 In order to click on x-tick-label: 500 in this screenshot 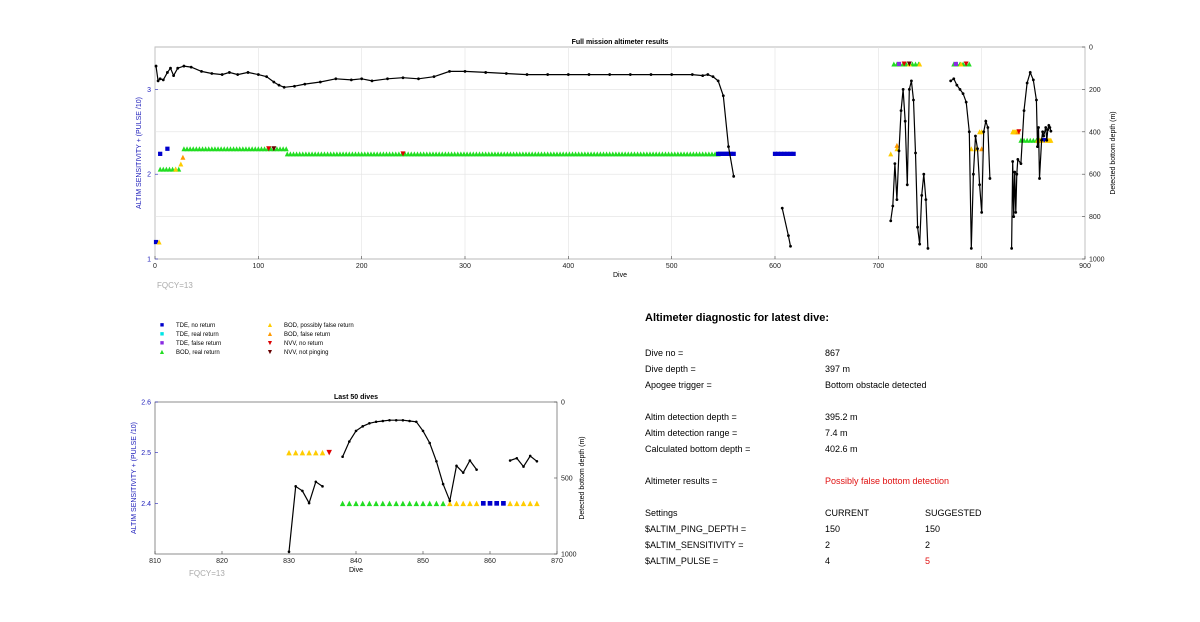, I will do `click(672, 266)`.